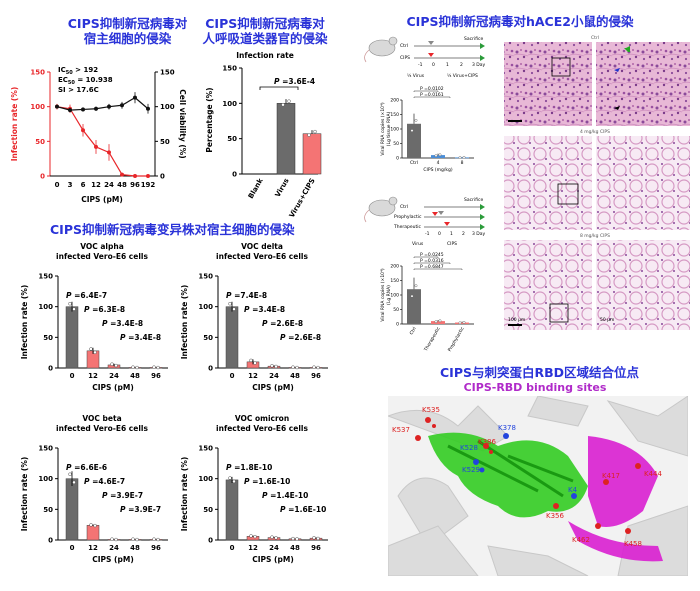 The height and width of the screenshot is (591, 700). Describe the element at coordinates (439, 234) in the screenshot. I see `schematic2-day-1: 0` at that location.